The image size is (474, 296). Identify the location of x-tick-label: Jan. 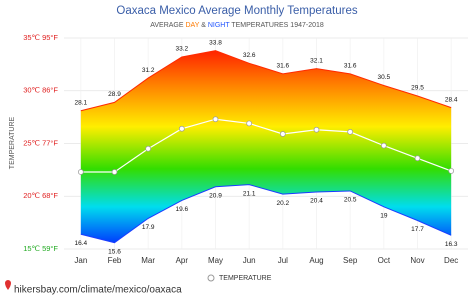
(80, 260).